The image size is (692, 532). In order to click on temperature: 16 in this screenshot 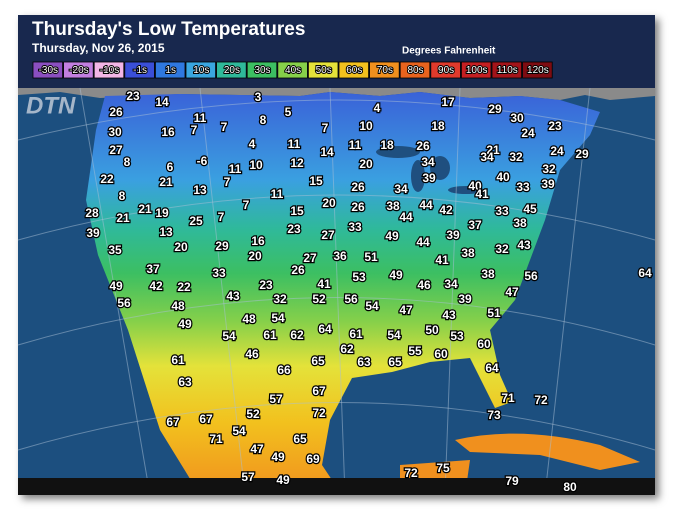, I will do `click(168, 132)`.